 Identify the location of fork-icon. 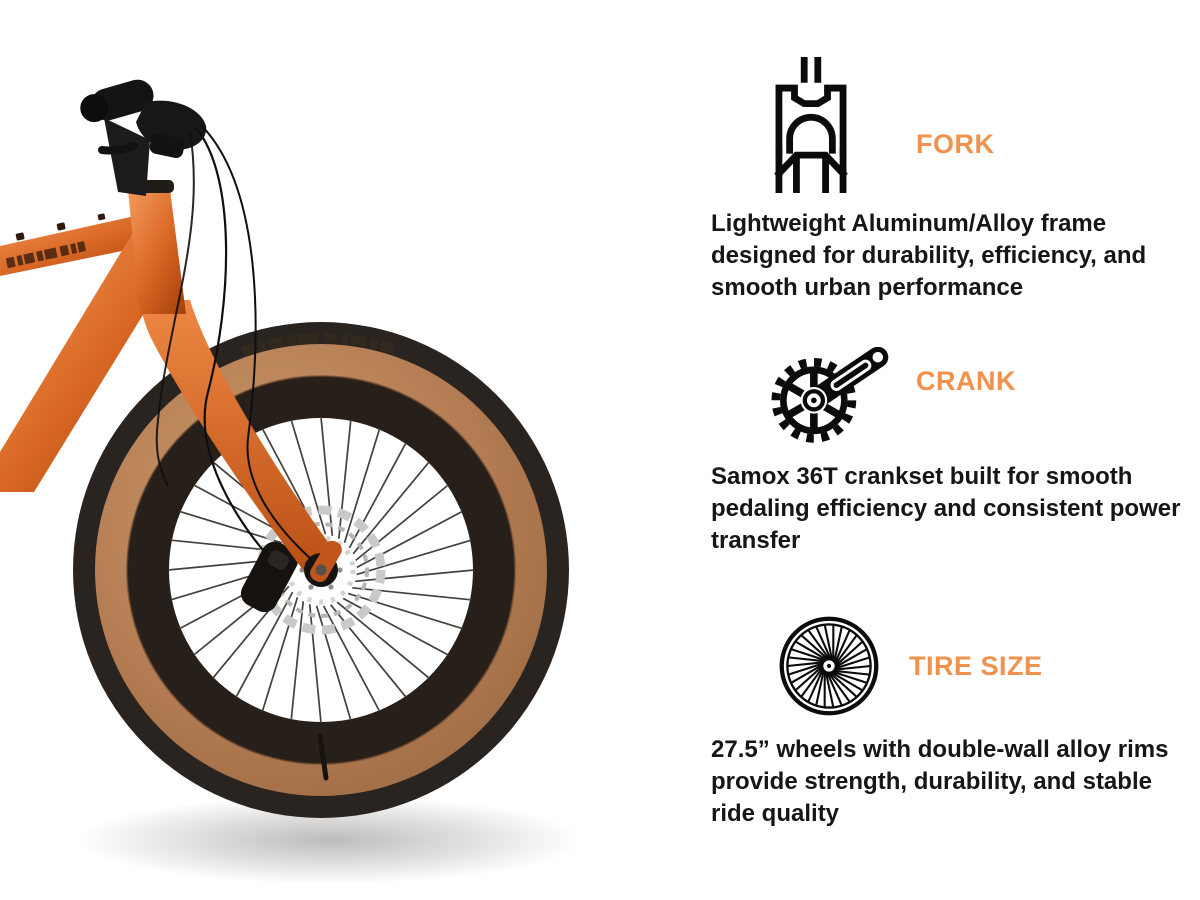
(811, 125).